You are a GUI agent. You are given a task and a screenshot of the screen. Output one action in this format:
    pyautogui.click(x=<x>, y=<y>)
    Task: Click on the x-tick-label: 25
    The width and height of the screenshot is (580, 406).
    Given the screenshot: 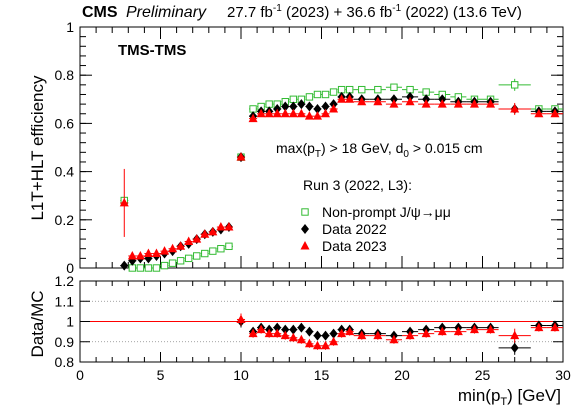 What is the action you would take?
    pyautogui.click(x=483, y=375)
    